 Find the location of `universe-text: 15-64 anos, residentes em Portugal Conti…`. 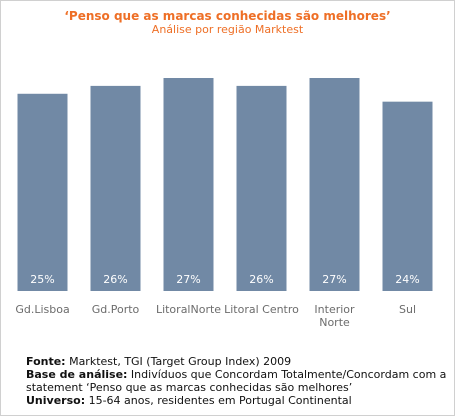

universe-text: 15-64 anos, residentes em Portugal Conti… is located at coordinates (218, 400).